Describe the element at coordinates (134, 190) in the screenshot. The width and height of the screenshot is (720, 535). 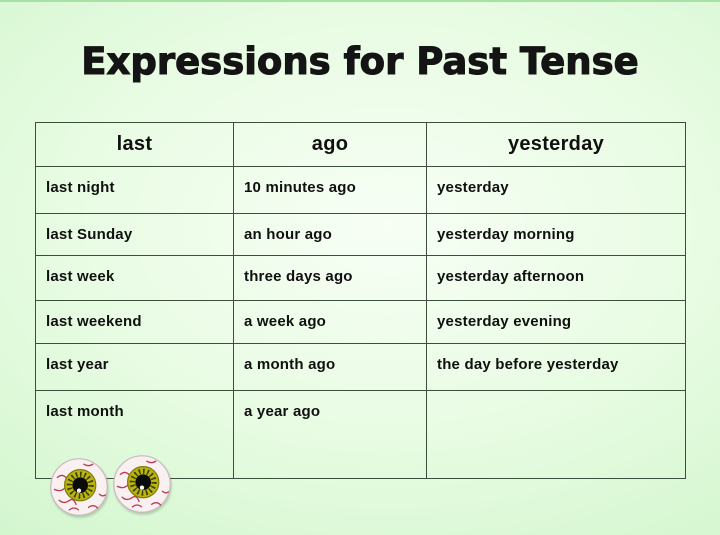
I see `table-cell: last night` at that location.